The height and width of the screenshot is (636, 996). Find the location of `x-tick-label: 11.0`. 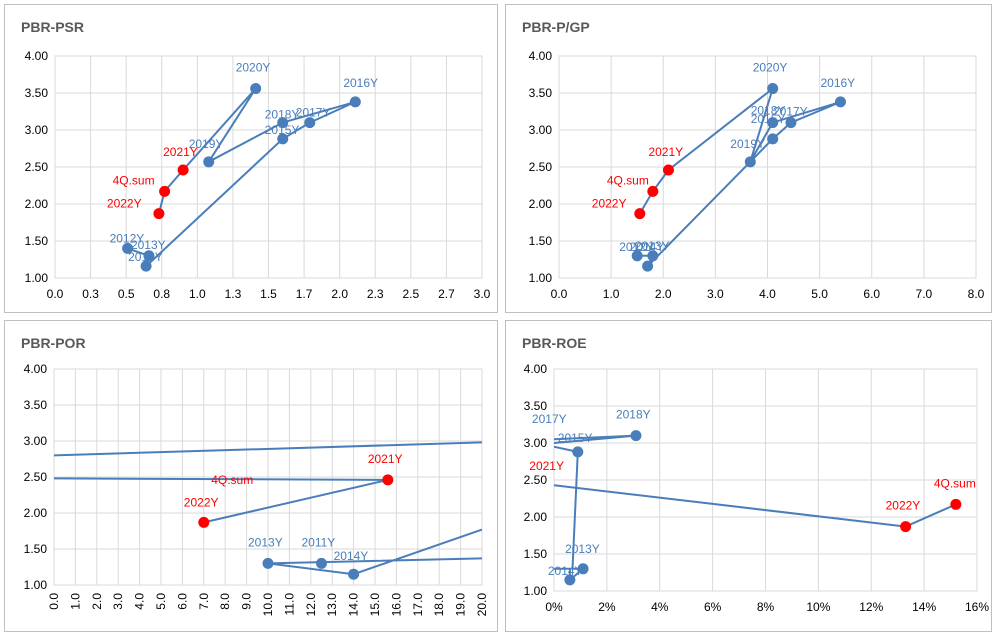

x-tick-label: 11.0 is located at coordinates (289, 604).